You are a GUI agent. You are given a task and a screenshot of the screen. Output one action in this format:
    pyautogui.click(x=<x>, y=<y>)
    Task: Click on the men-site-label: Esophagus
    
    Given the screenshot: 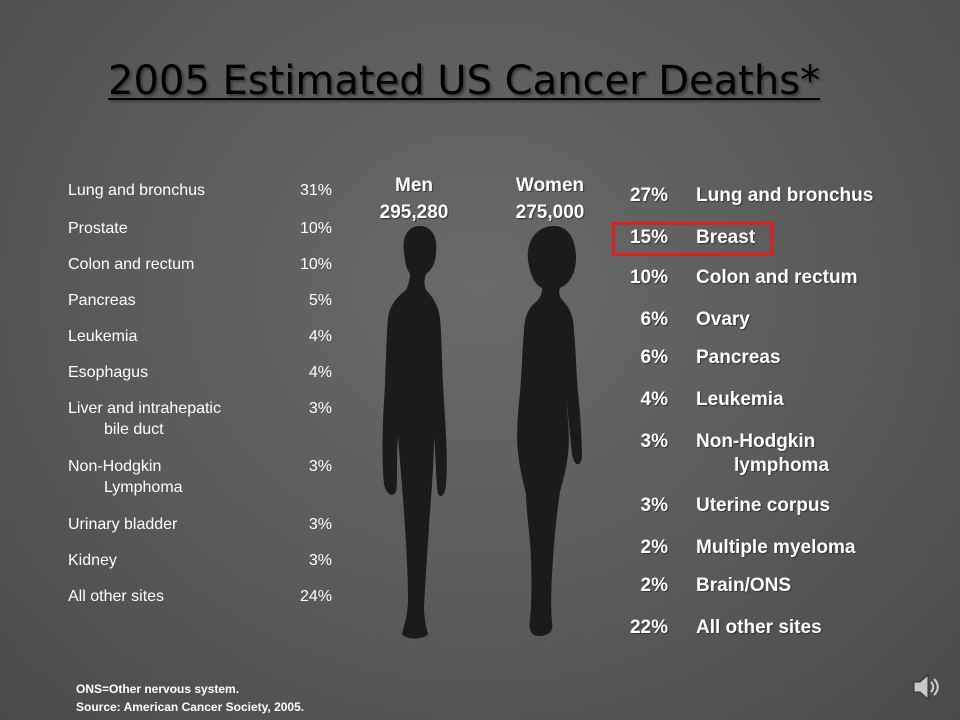 What is the action you would take?
    pyautogui.click(x=108, y=372)
    